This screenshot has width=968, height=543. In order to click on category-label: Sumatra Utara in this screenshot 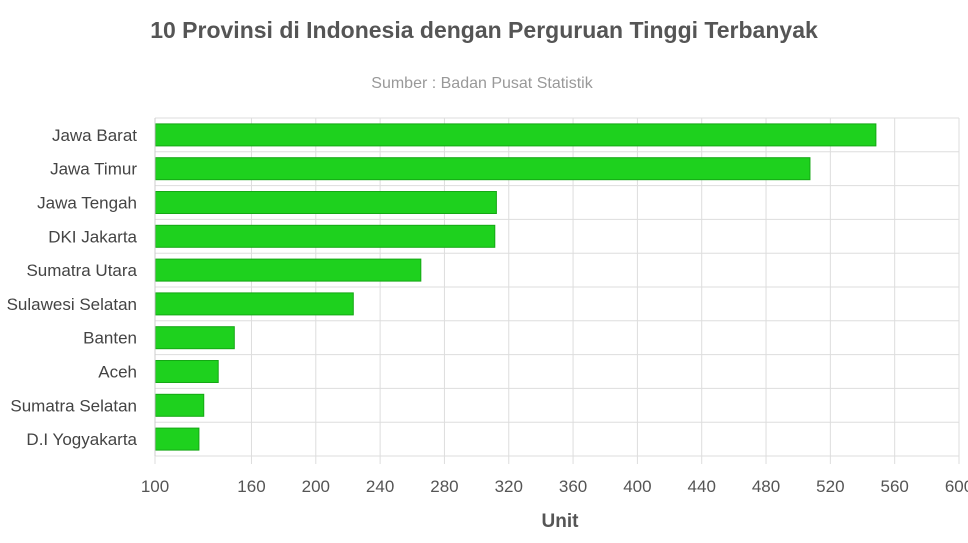, I will do `click(81, 270)`.